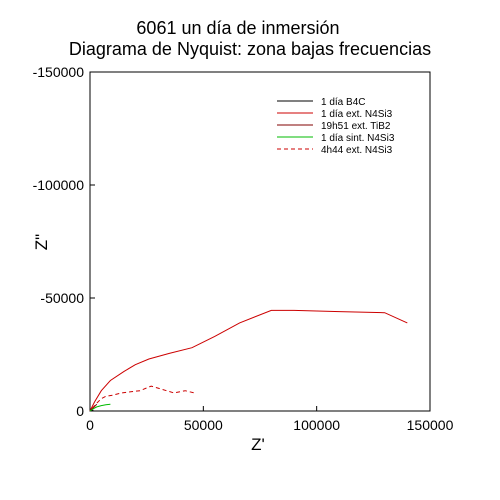 This screenshot has width=500, height=500. Describe the element at coordinates (59, 185) in the screenshot. I see `y-tick-label: -100000` at that location.